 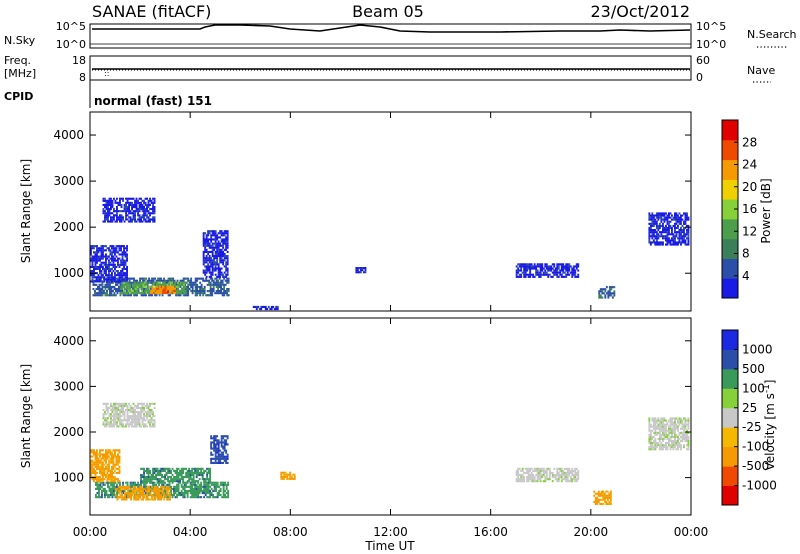 I want to click on velocity-colorbar-swatch, so click(x=730, y=476).